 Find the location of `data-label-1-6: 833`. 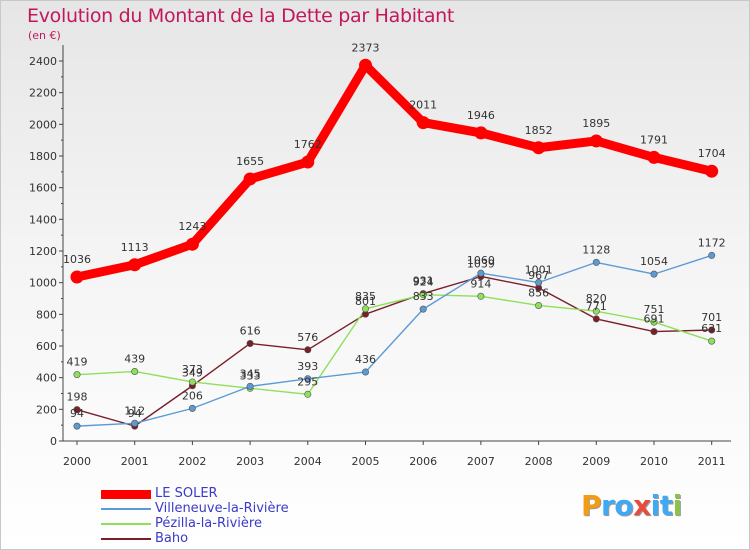

data-label-1-6: 833 is located at coordinates (423, 296).